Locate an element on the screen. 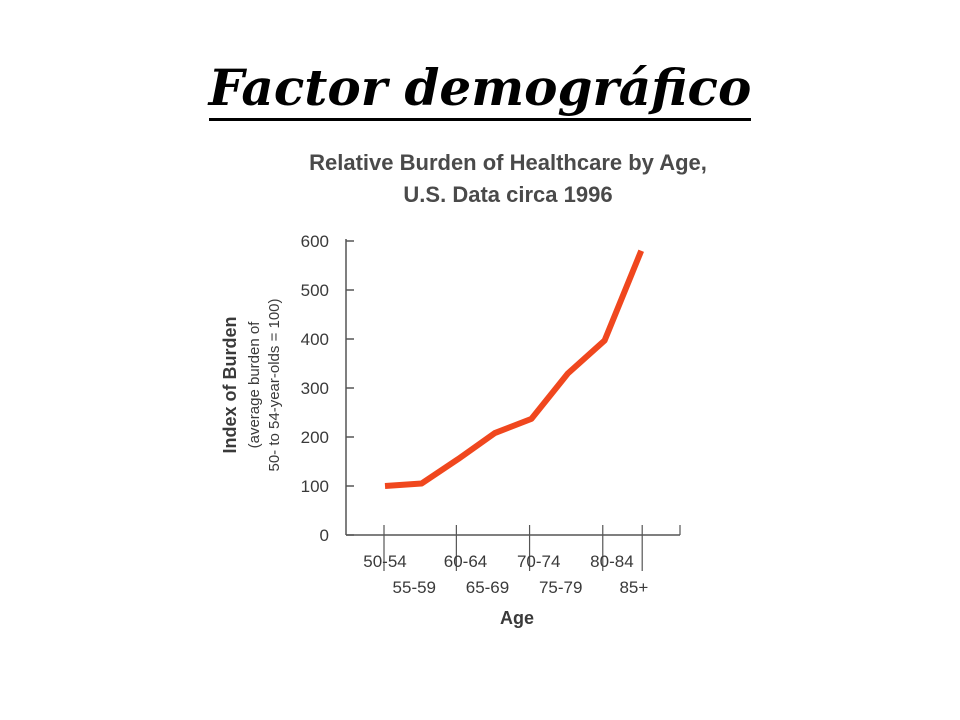 This screenshot has height=720, width=960. y-axis-sublabel-1: (average burden of is located at coordinates (254, 385).